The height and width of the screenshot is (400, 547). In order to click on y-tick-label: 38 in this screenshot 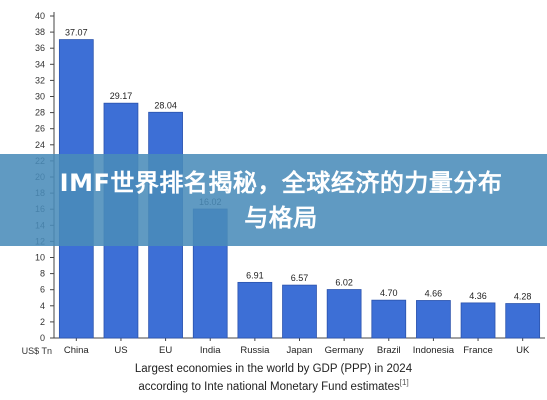, I will do `click(40, 32)`.